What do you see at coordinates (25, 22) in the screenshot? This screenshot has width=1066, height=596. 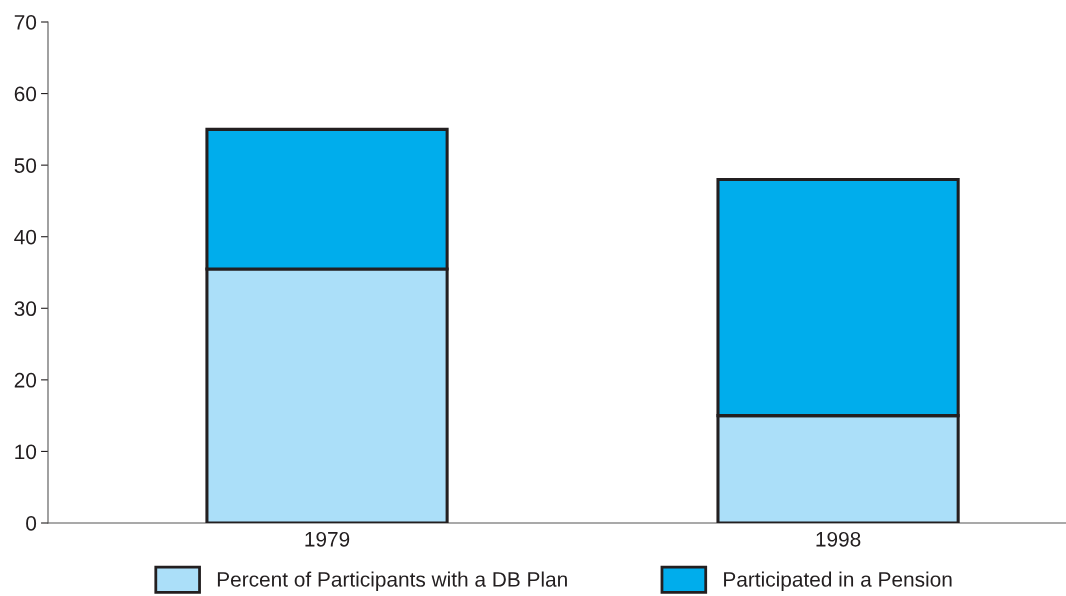 I see `y-tick-label: 70` at bounding box center [25, 22].